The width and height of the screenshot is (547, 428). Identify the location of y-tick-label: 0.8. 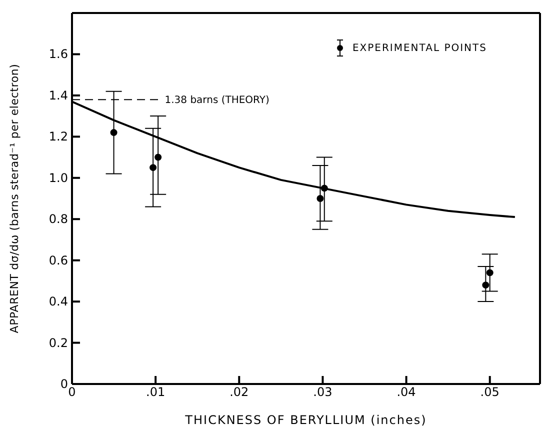
(58, 219).